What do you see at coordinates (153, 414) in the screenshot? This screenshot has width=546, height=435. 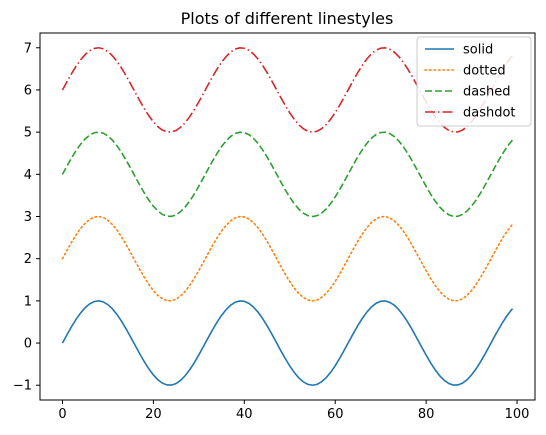 I see `x-tick-label-1: 20` at bounding box center [153, 414].